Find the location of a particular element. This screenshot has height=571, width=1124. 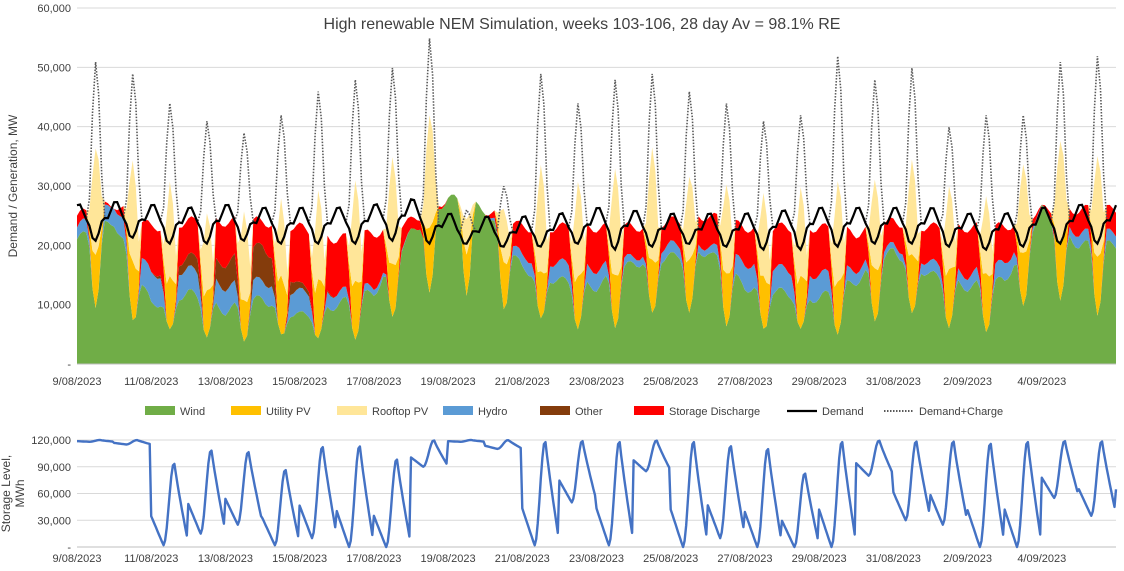

legend-swatch-storage-discharge is located at coordinates (649, 410).